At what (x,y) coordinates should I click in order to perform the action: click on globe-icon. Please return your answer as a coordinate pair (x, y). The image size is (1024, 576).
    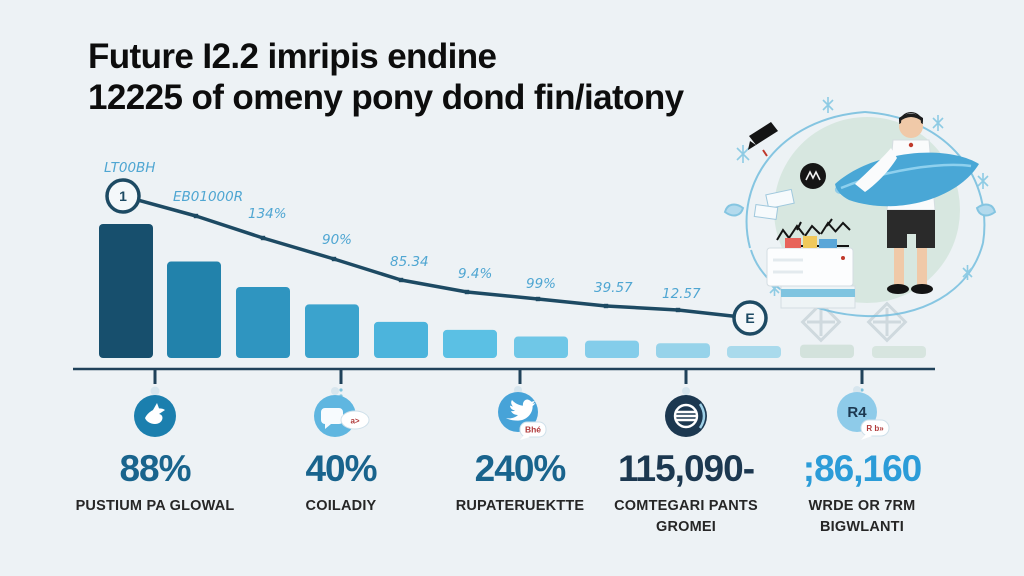
    Looking at the image, I should click on (686, 413).